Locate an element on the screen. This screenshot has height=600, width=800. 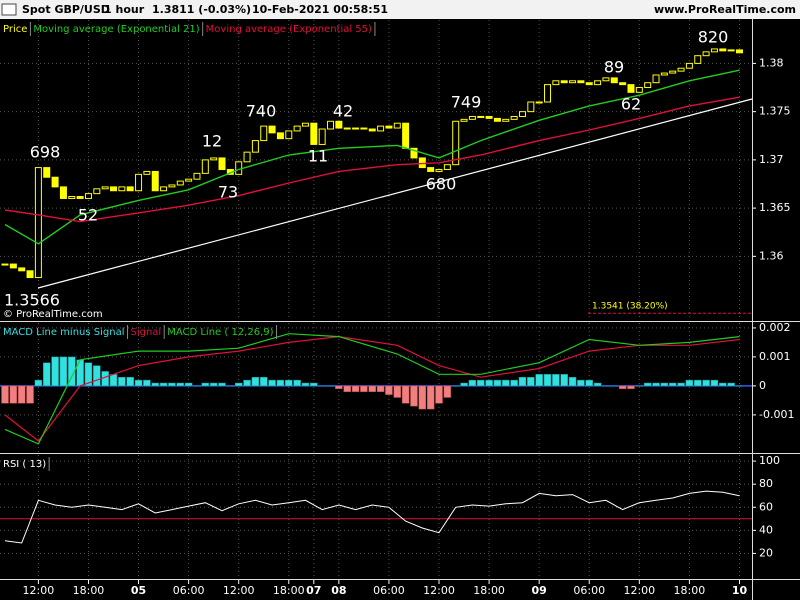
annotation: 1.3566 is located at coordinates (32, 300).